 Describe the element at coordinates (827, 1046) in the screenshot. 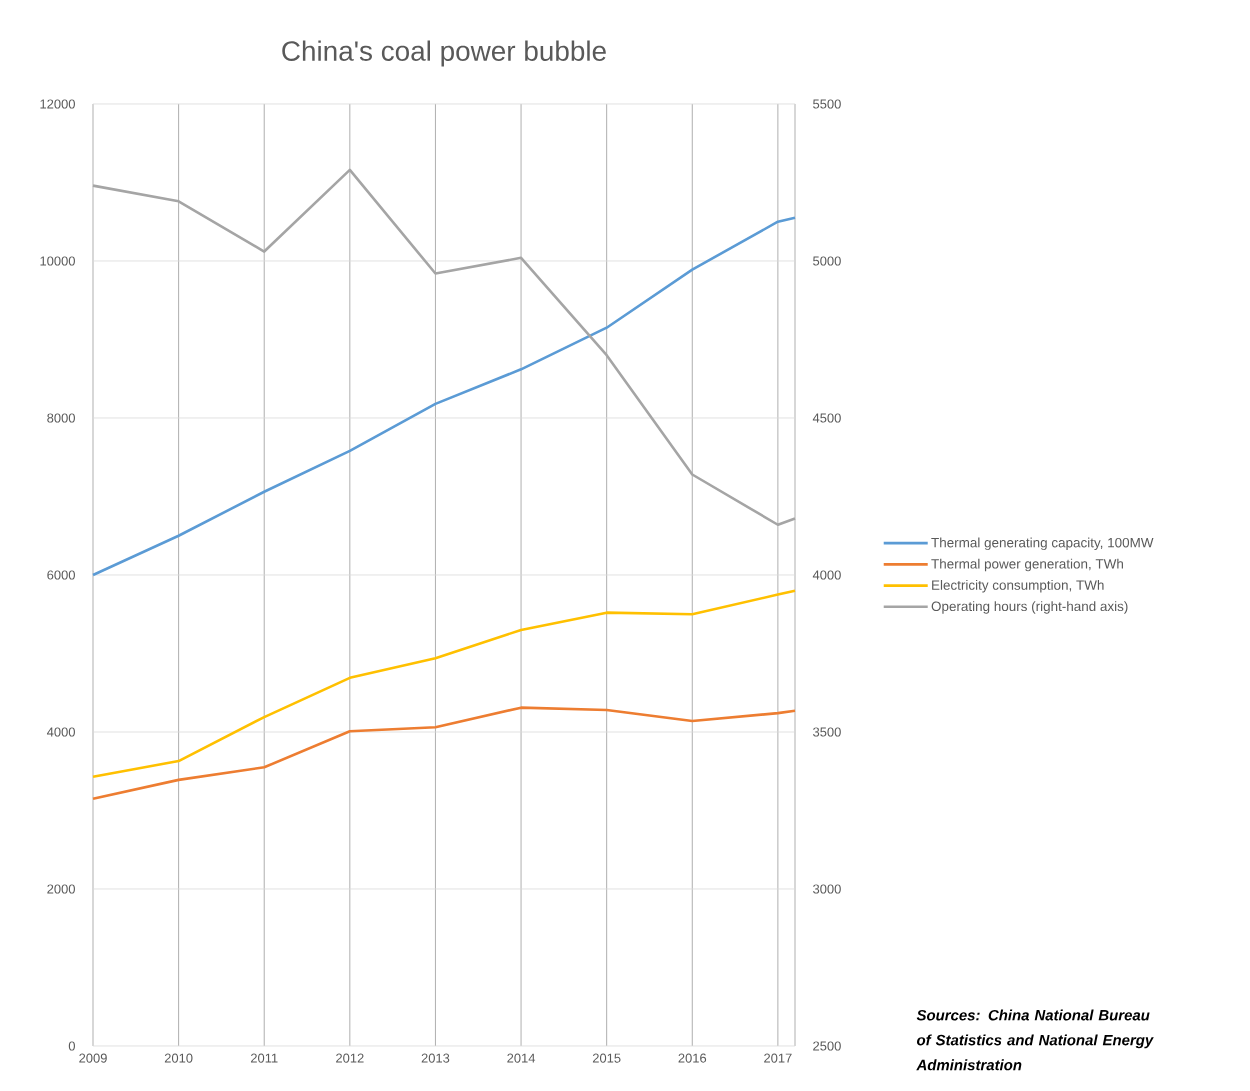

I see `y2-tick-label: 2500` at that location.